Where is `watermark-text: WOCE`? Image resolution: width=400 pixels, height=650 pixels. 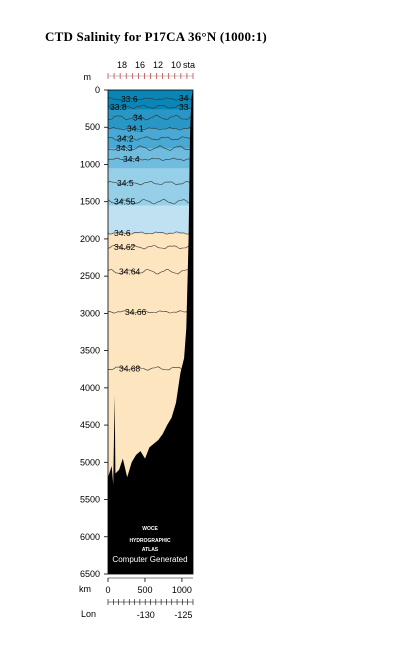 watermark-text: WOCE is located at coordinates (150, 529).